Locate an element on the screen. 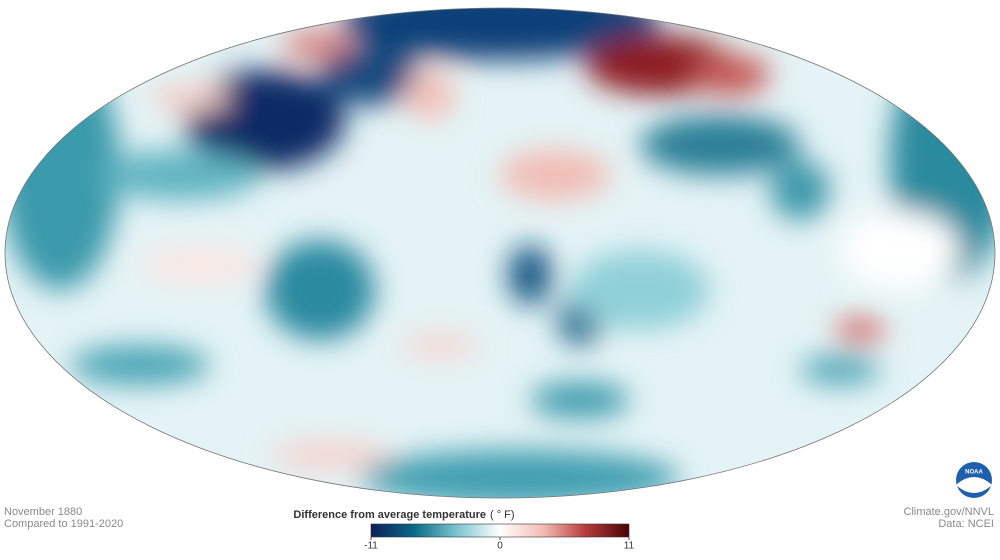  data-credit: Data: NCEI is located at coordinates (966, 524).